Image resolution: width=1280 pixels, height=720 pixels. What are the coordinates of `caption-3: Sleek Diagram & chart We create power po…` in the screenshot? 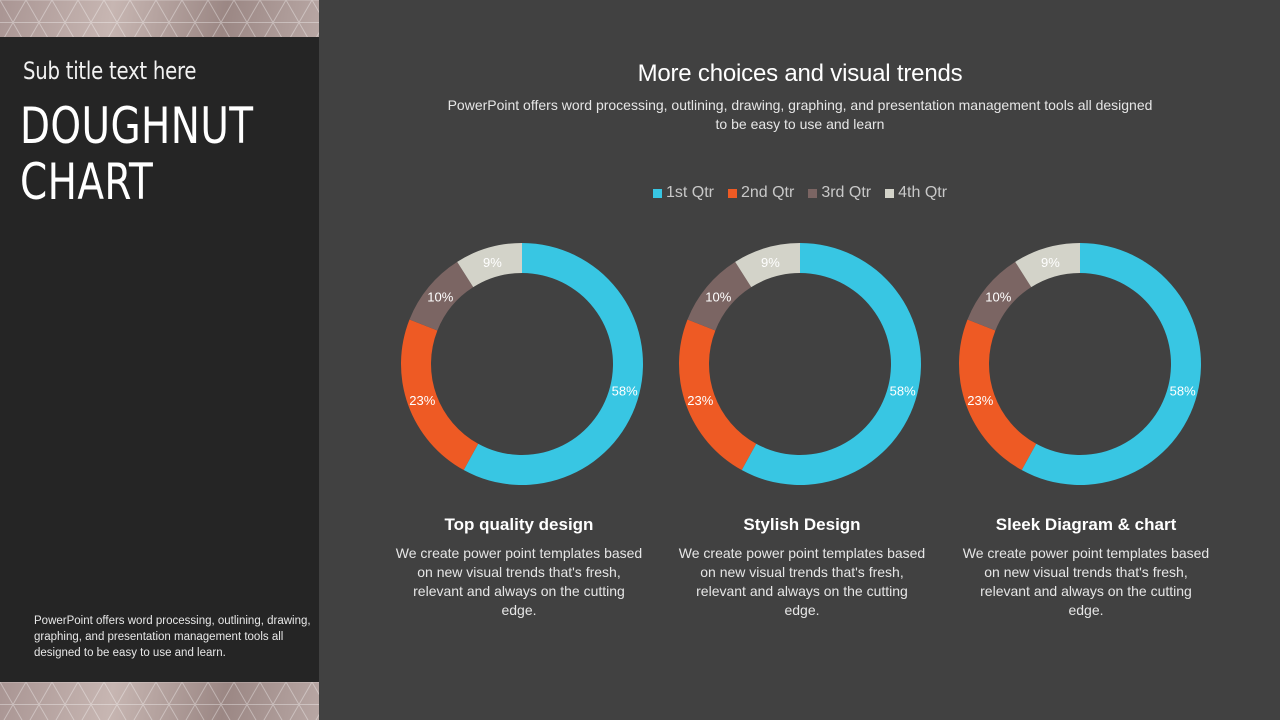 It's located at (1086, 567).